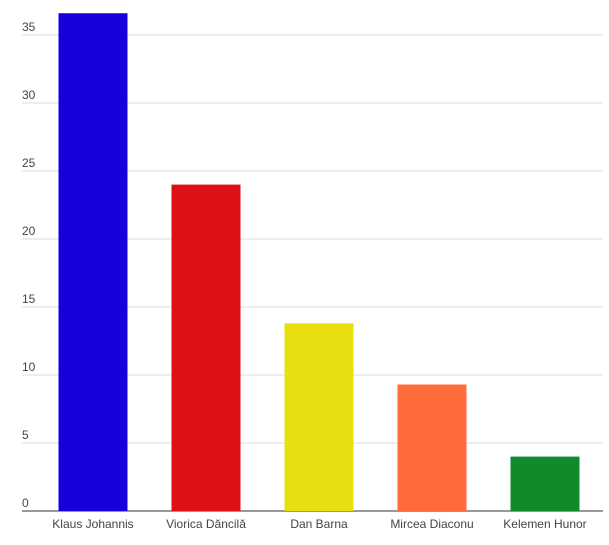  Describe the element at coordinates (29, 163) in the screenshot. I see `y-tick-label: 25` at that location.